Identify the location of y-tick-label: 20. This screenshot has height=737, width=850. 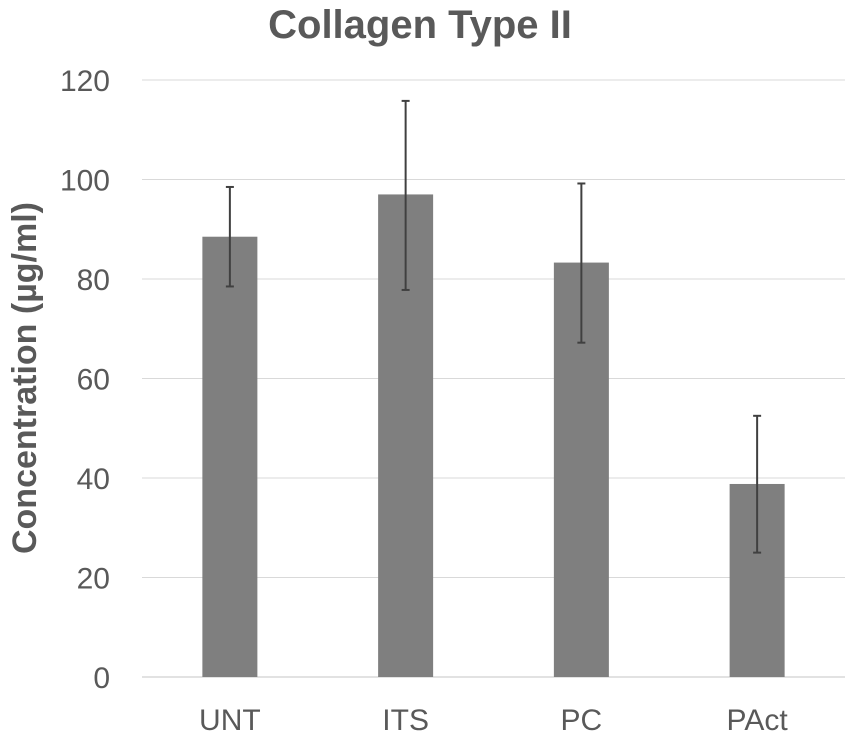
(93, 579).